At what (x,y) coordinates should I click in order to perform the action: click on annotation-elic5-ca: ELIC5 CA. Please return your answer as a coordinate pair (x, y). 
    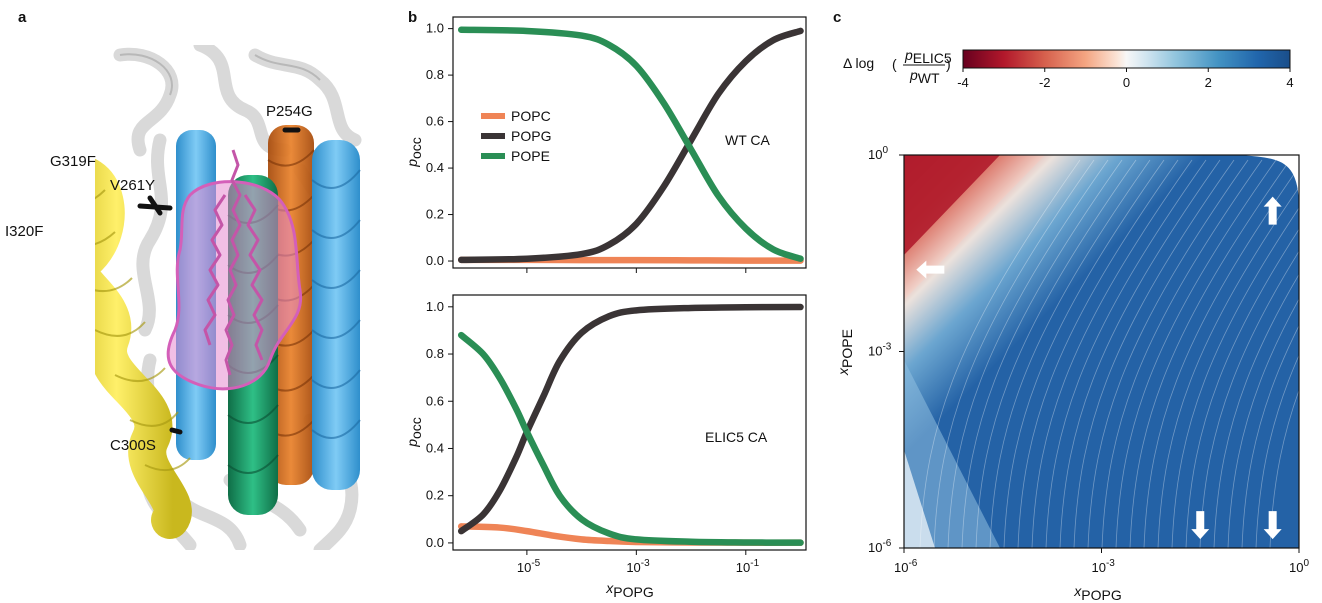
    Looking at the image, I should click on (736, 437).